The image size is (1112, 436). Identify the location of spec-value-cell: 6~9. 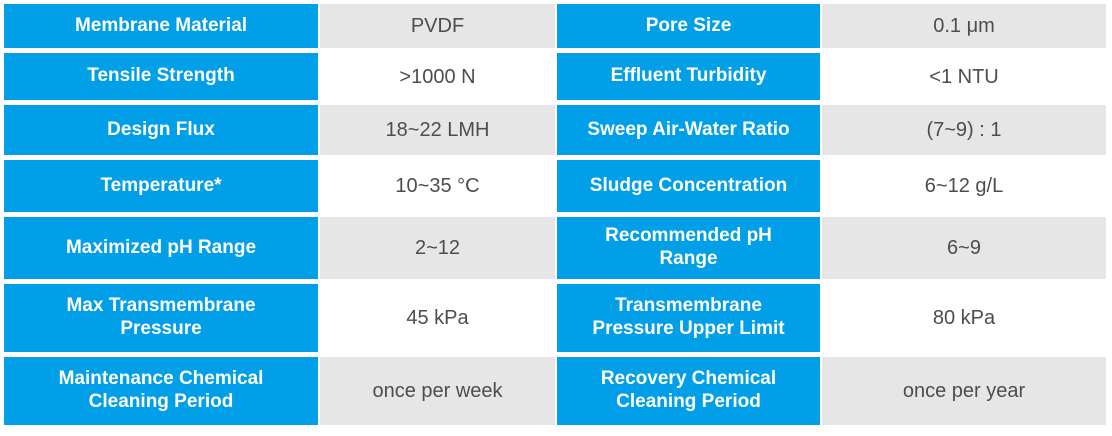
(964, 248).